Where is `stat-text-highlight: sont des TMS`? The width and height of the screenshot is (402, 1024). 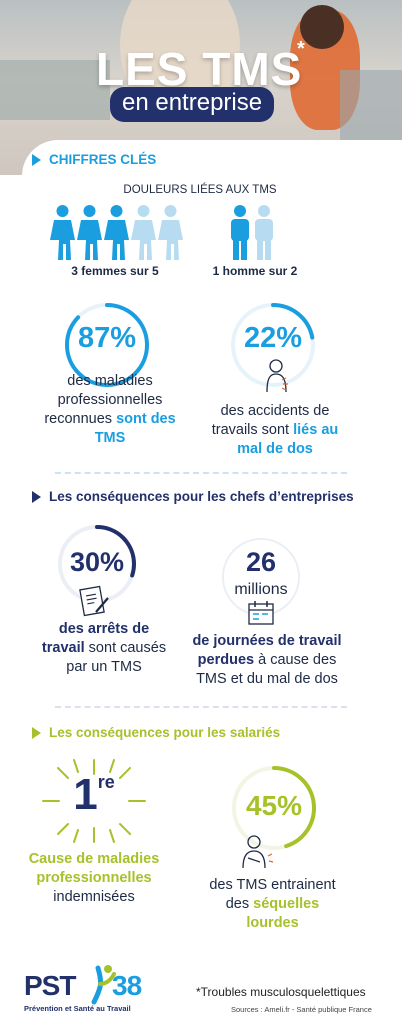
stat-text-highlight: sont des TMS is located at coordinates (135, 428).